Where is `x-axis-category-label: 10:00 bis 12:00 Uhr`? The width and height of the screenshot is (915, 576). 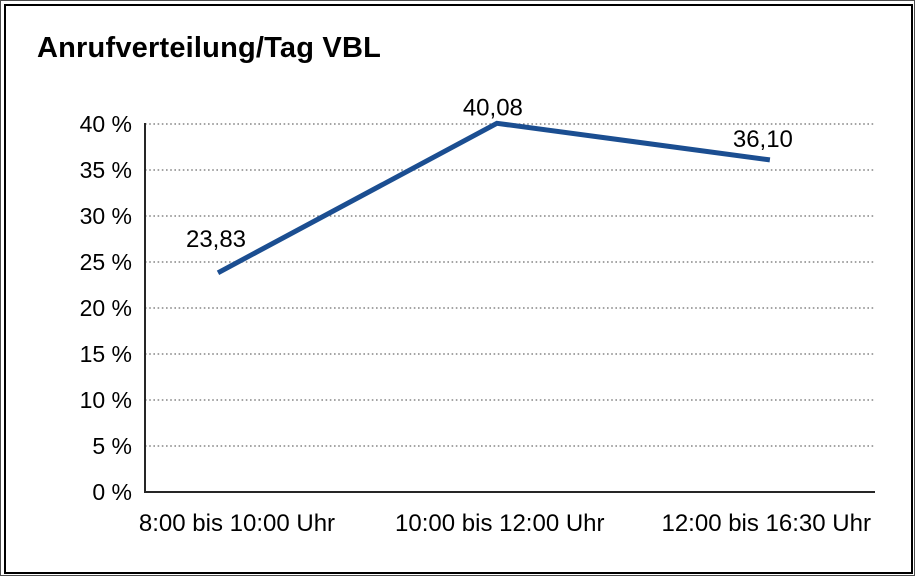
x-axis-category-label: 10:00 bis 12:00 Uhr is located at coordinates (499, 523).